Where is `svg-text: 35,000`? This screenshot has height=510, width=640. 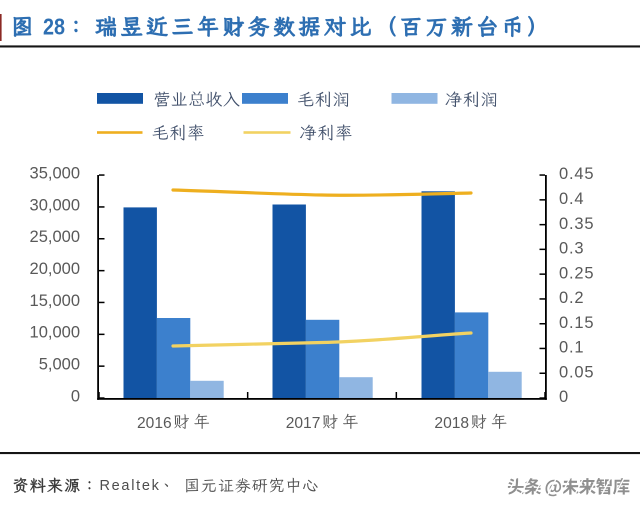 svg-text: 35,000 is located at coordinates (55, 173).